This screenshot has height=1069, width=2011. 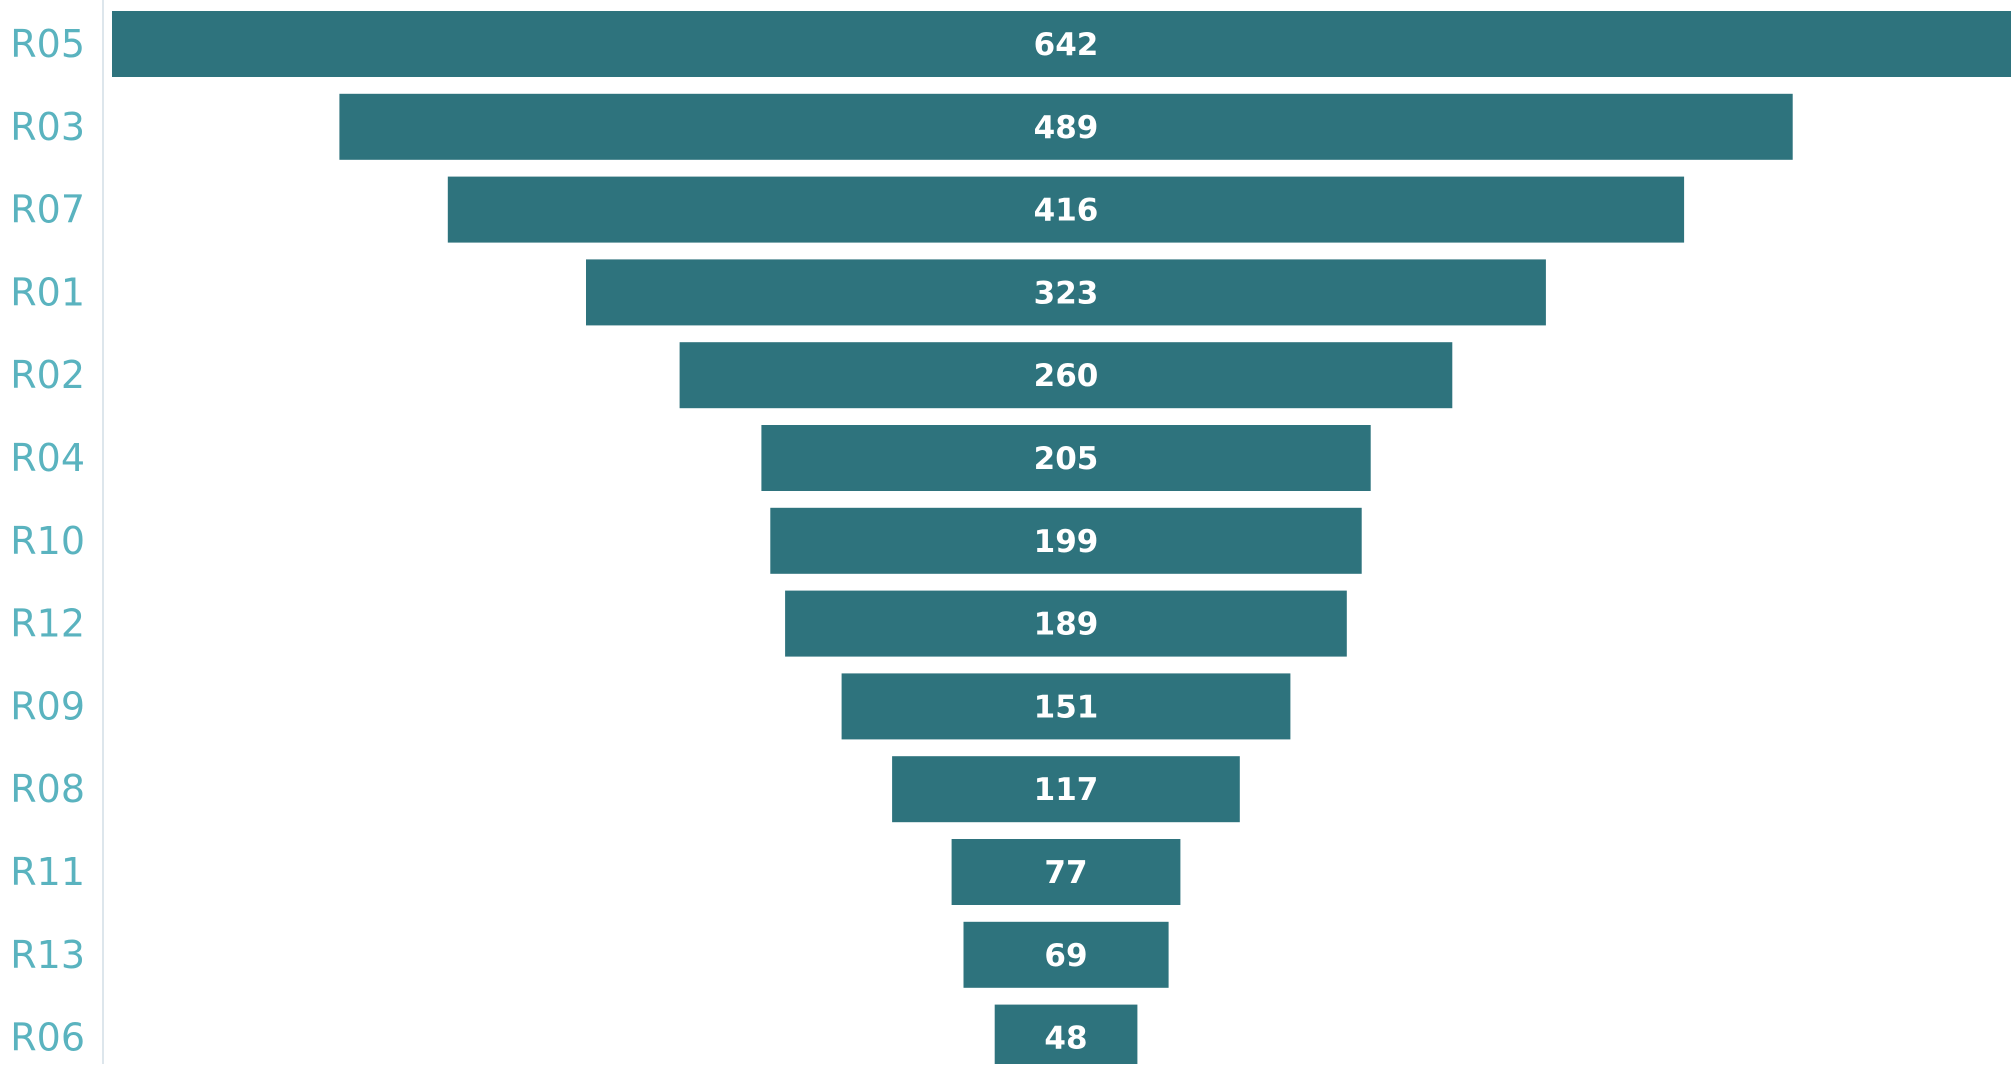 I want to click on category-labels-layer: R05 R03 R07 R01 R02 R04 R10 R12 R09 R08 R11 R13 R06, so click(x=47, y=541).